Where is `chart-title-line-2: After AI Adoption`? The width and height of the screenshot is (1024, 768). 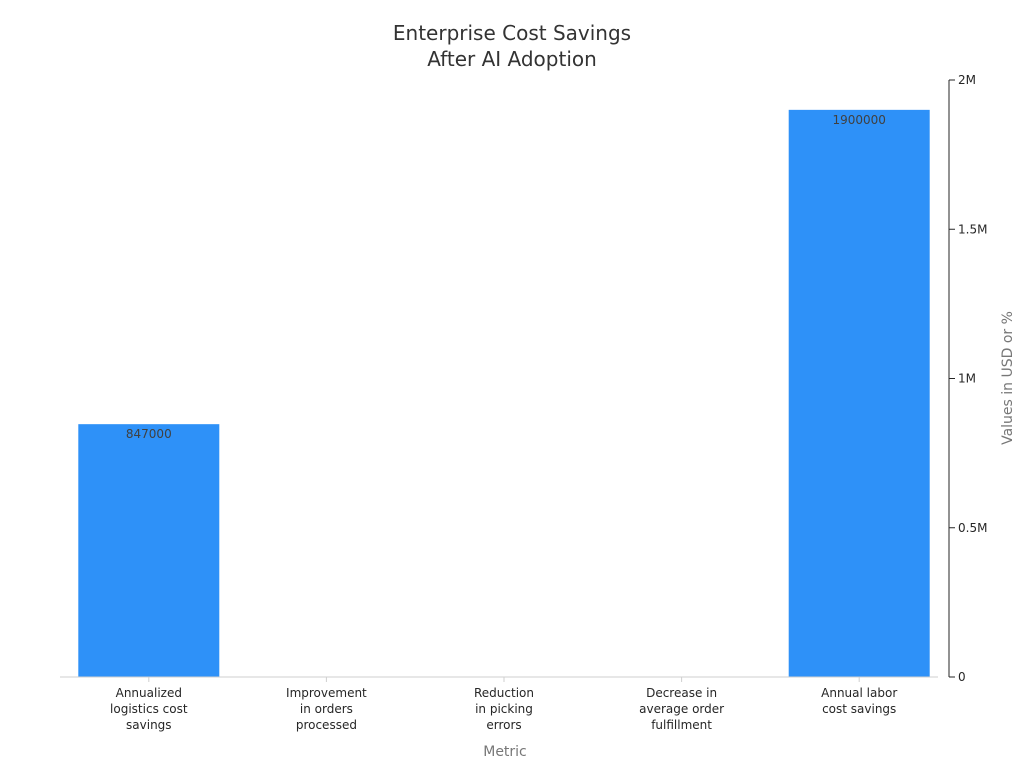
chart-title-line-2: After AI Adoption is located at coordinates (512, 59).